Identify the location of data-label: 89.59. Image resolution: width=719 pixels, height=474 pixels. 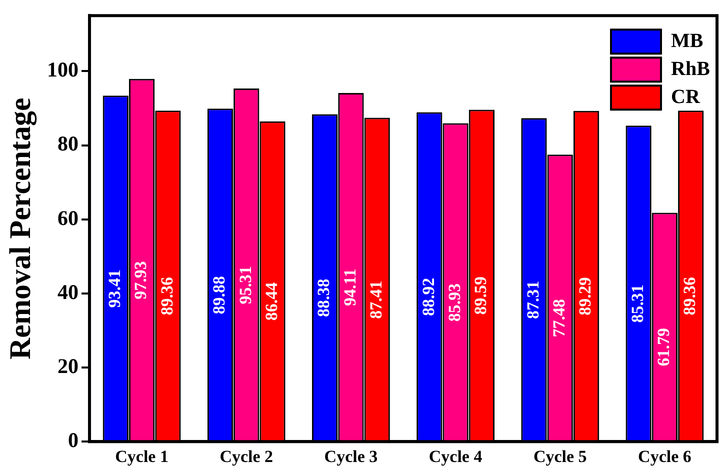
(480, 295).